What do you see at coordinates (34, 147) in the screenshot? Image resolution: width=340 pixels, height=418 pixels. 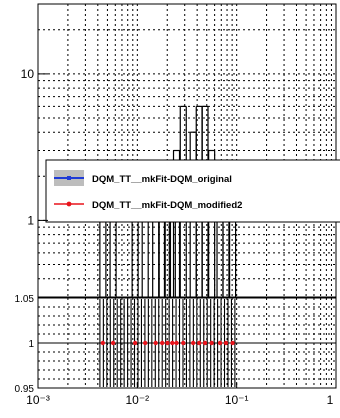 I see `main-y-axis-ticks: 1 10` at bounding box center [34, 147].